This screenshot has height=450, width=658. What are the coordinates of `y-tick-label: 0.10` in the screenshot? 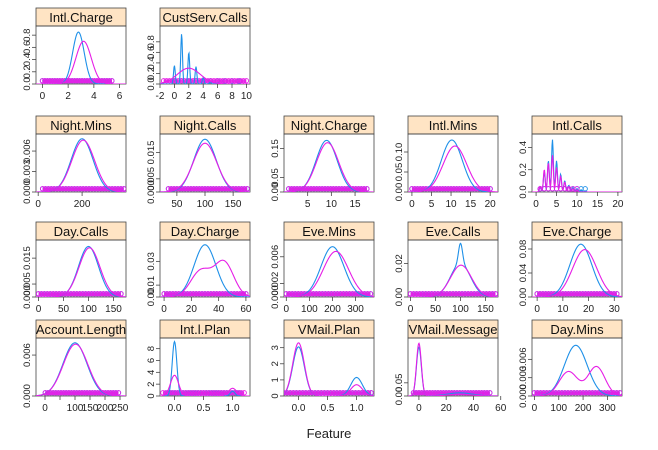 It's located at (399, 152).